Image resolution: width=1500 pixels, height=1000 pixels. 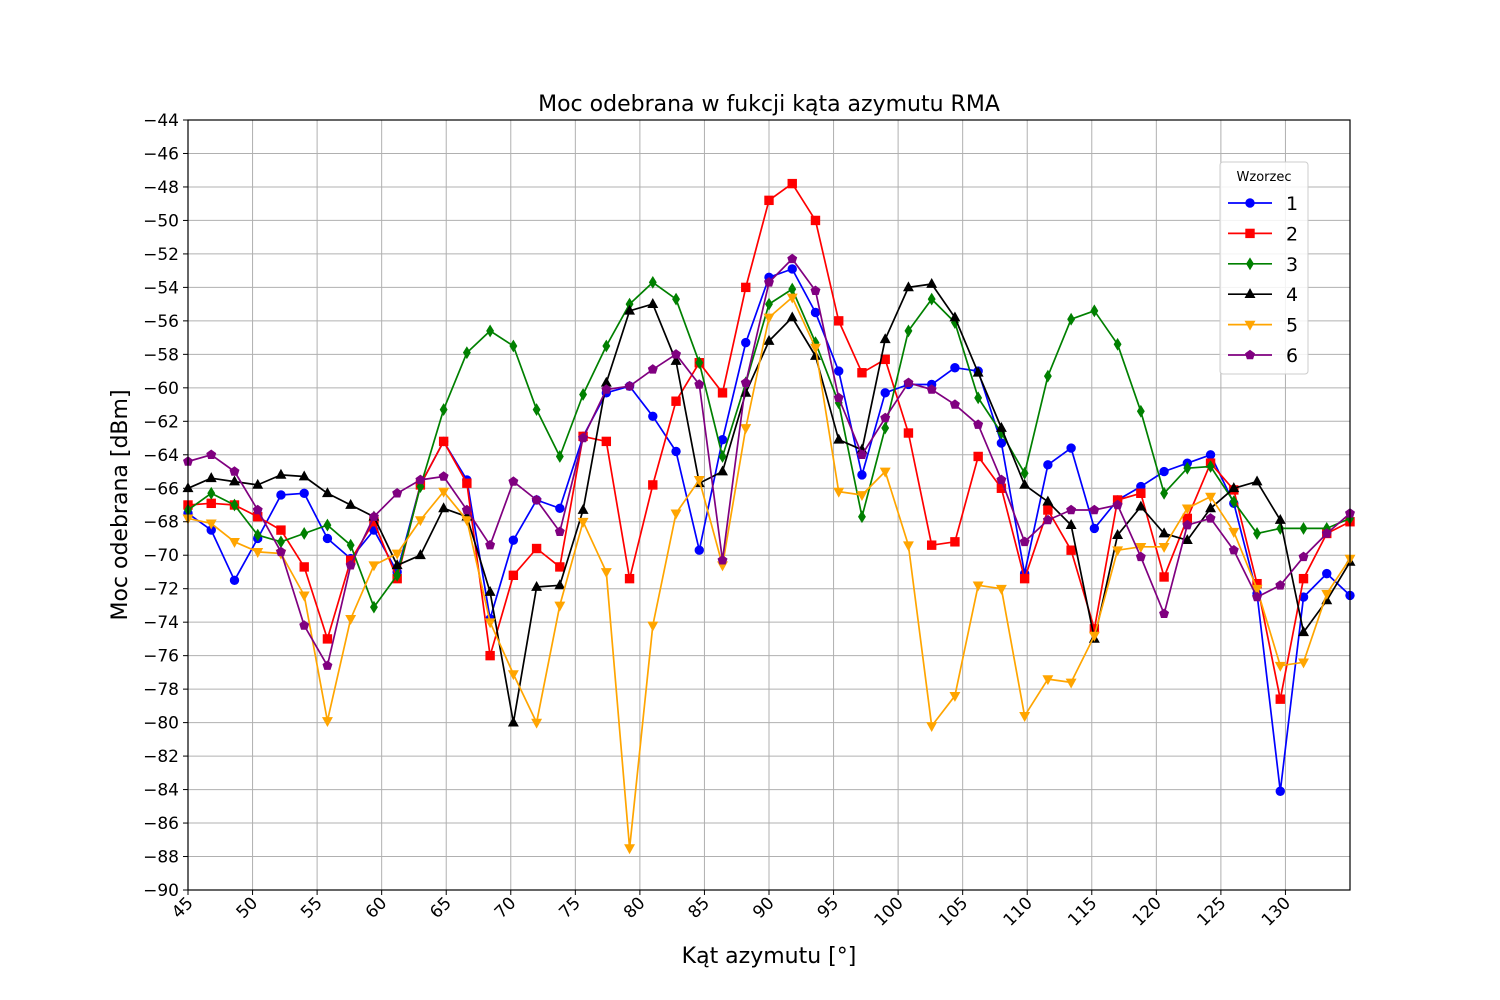 I want to click on legend-label: 6, so click(x=1292, y=356).